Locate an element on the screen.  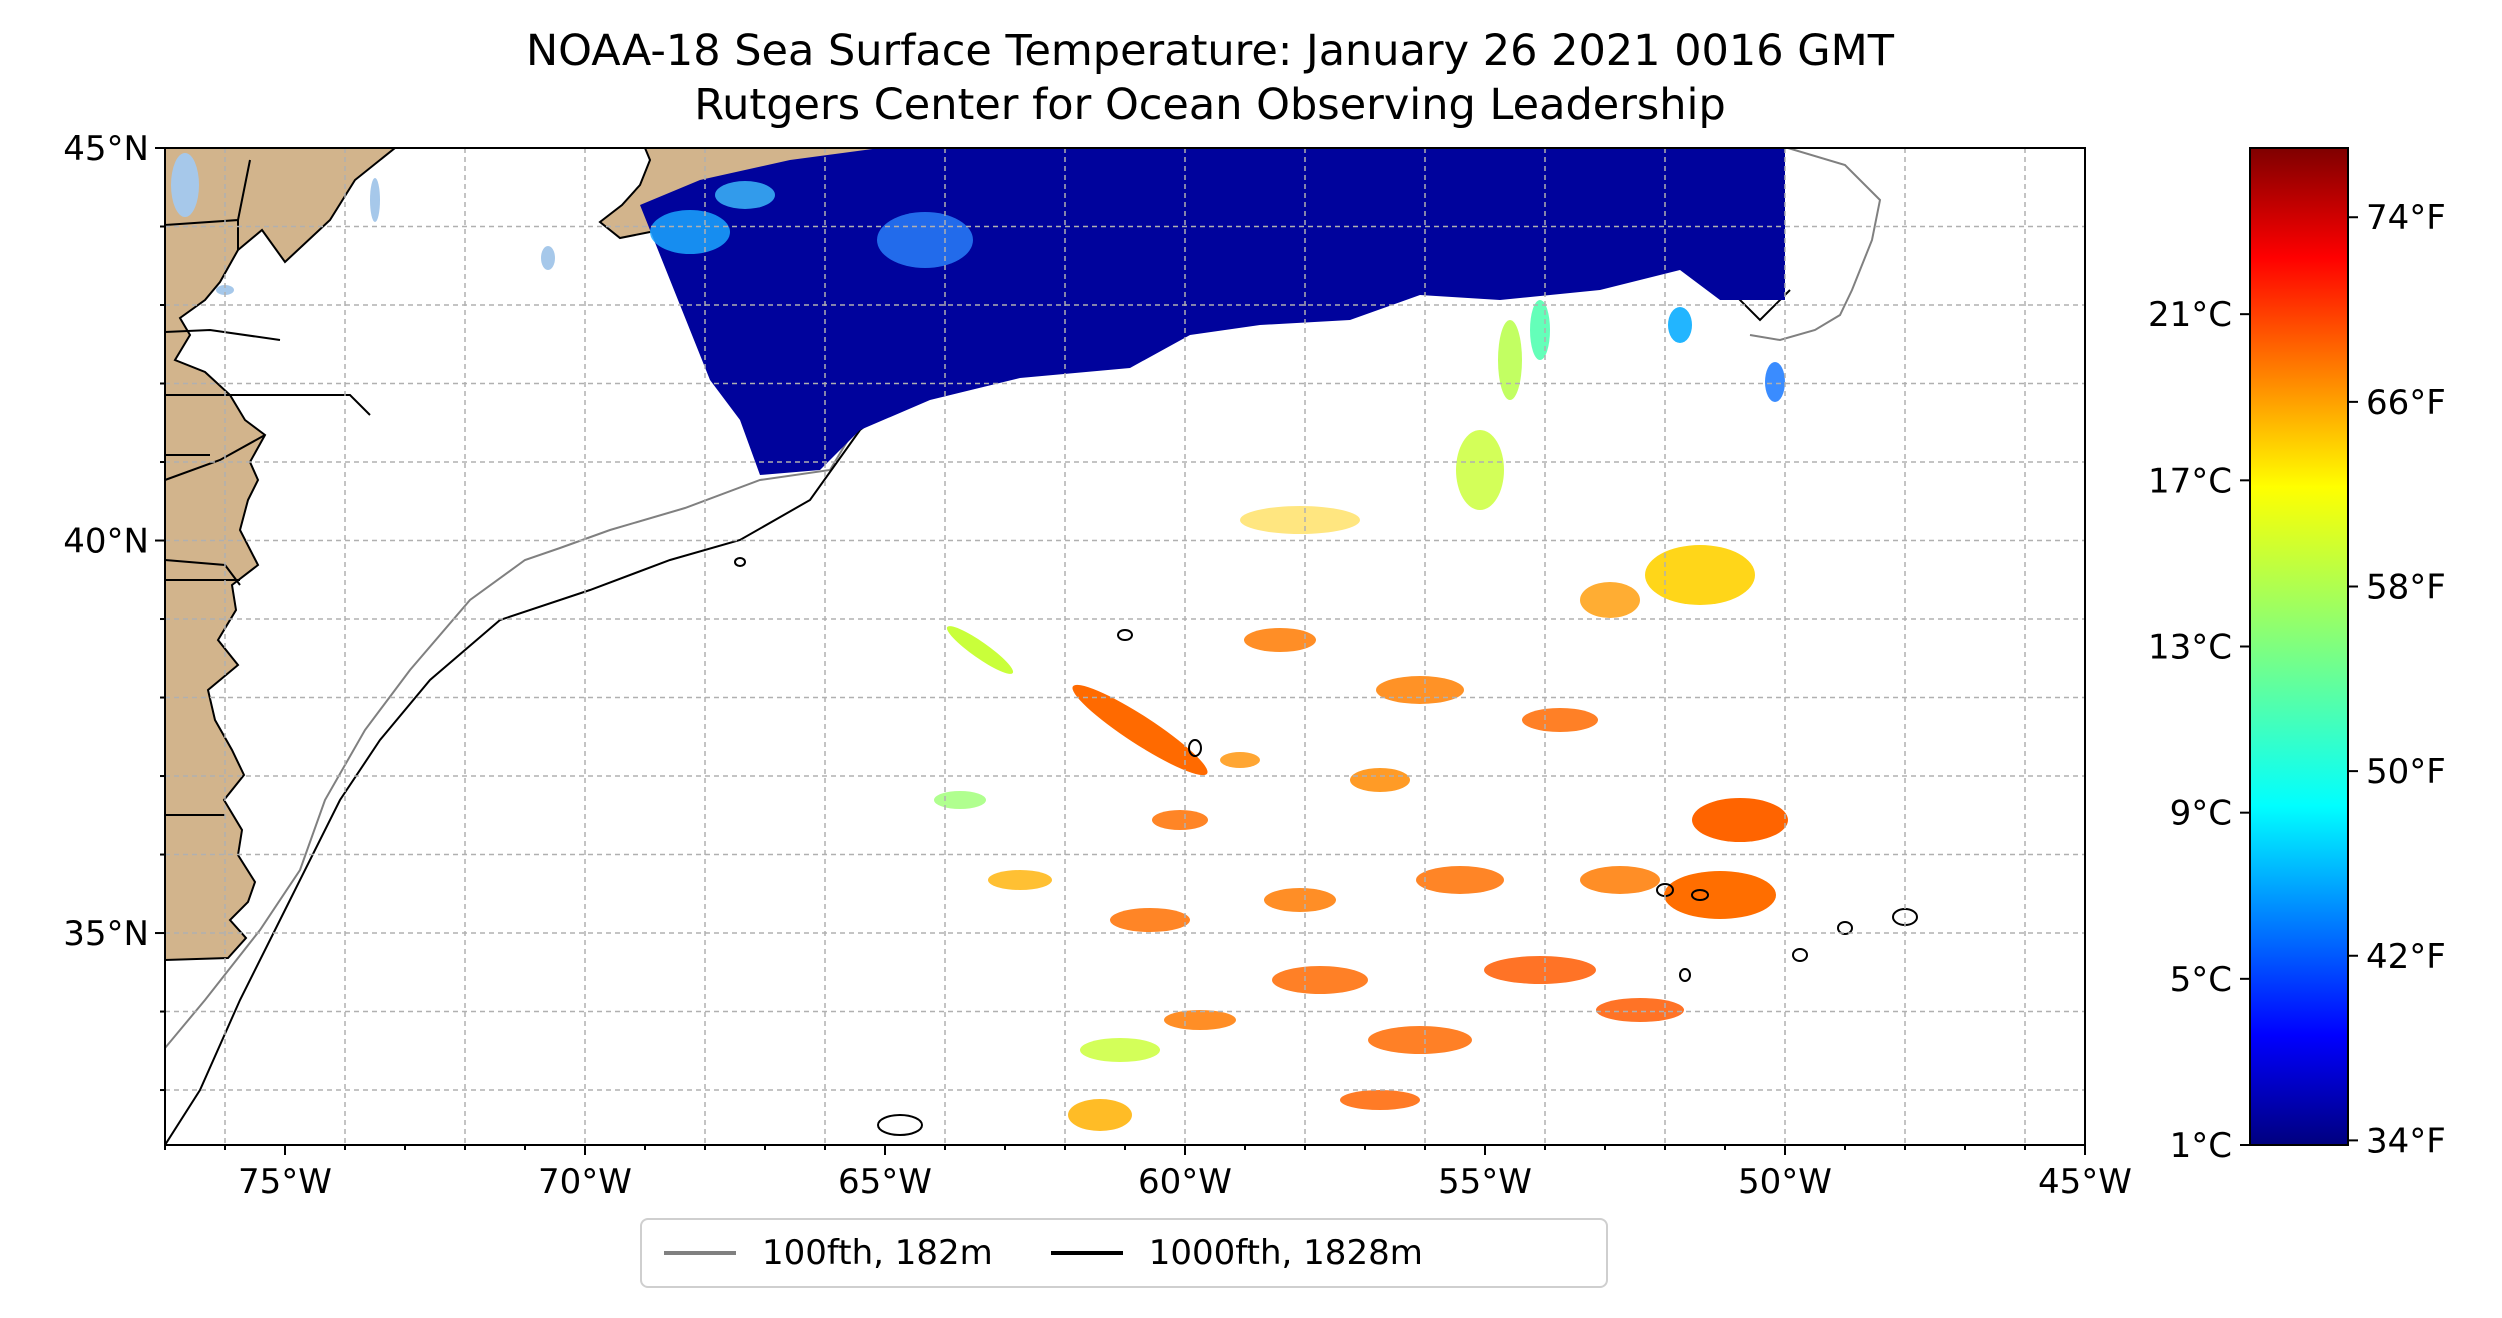
lat-tick-label: 35°N is located at coordinates (106, 934).